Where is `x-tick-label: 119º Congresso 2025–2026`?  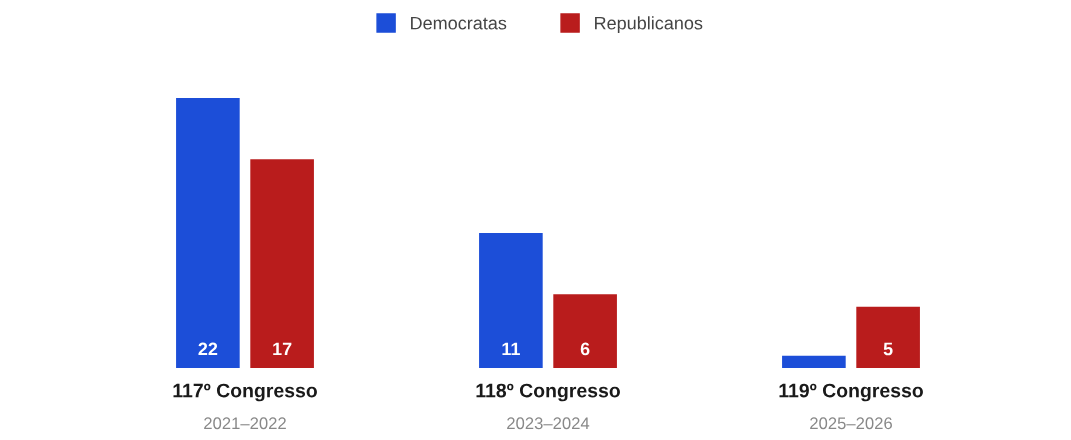 x-tick-label: 119º Congresso 2025–2026 is located at coordinates (851, 406).